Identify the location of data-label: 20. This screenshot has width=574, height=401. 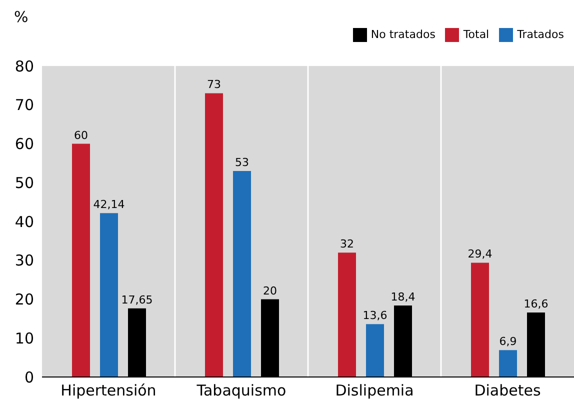
(270, 291).